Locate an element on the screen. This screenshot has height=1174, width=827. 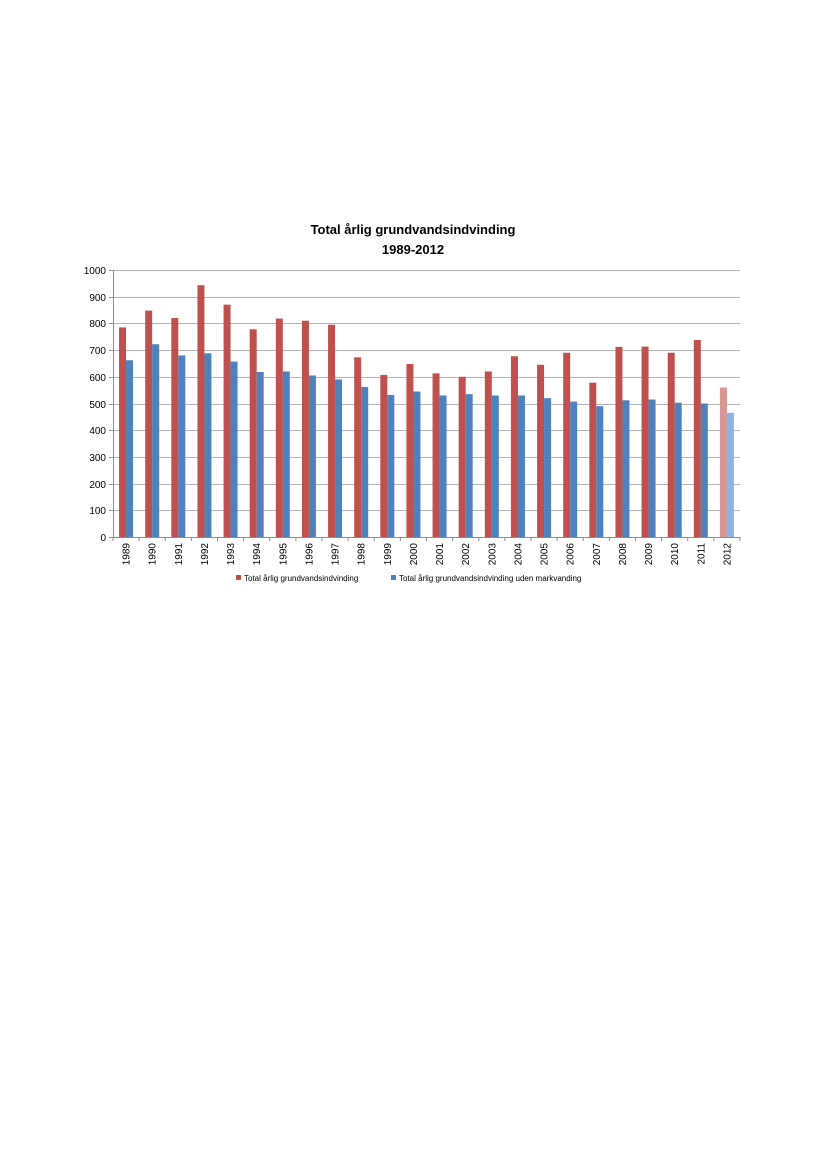
x-tick-label: 2007 is located at coordinates (597, 554).